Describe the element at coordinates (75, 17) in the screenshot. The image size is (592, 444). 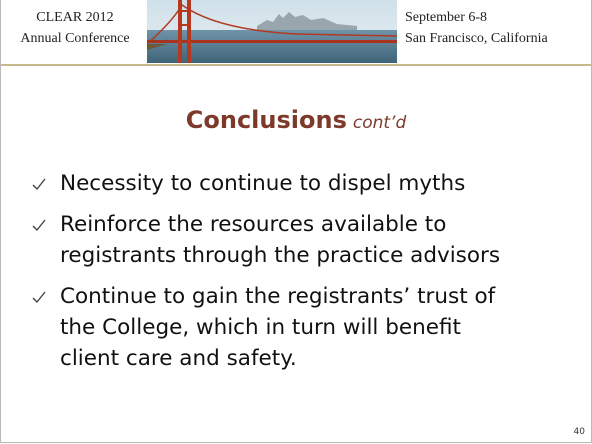
I see `header-text: CLEAR 2012` at that location.